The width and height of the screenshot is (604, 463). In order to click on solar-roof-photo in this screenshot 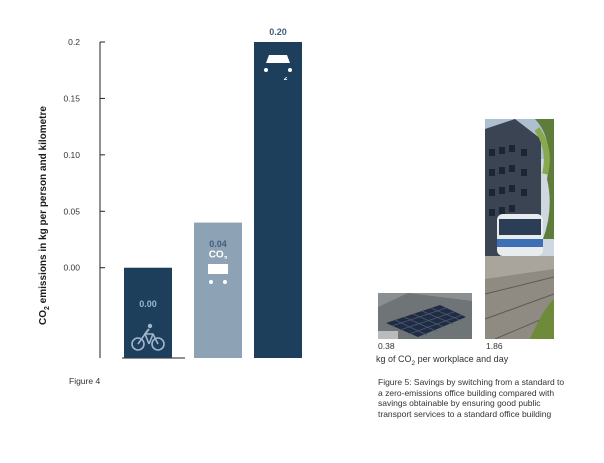, I will do `click(425, 316)`.